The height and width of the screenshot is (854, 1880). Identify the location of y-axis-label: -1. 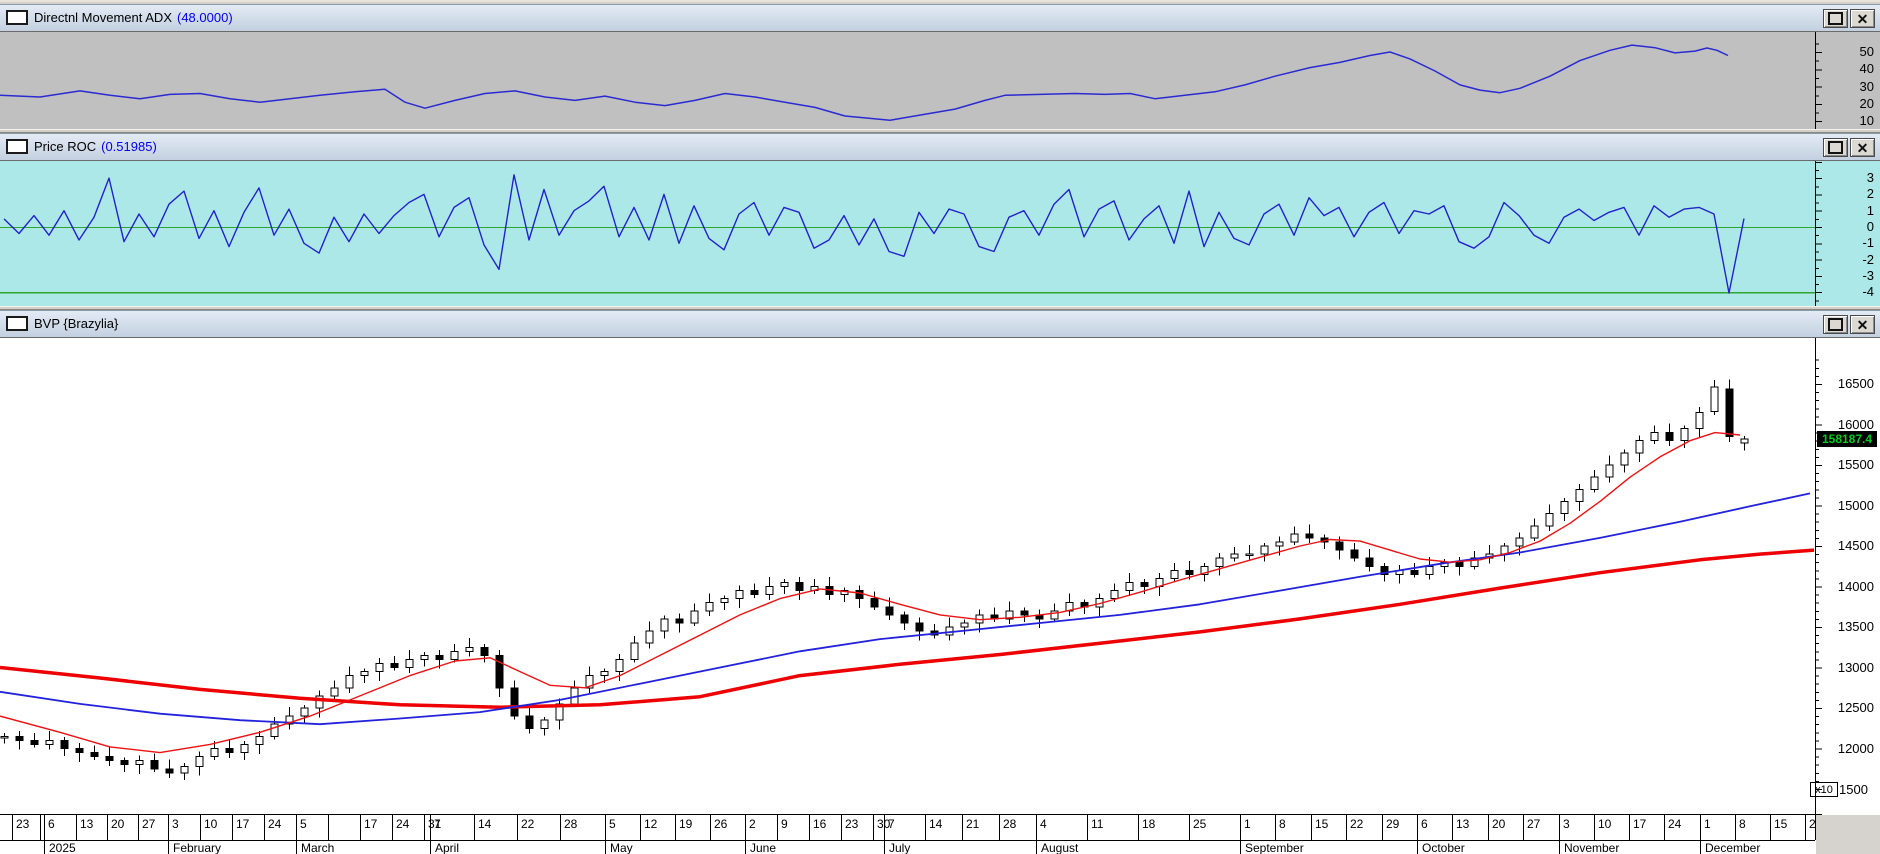
(1868, 243).